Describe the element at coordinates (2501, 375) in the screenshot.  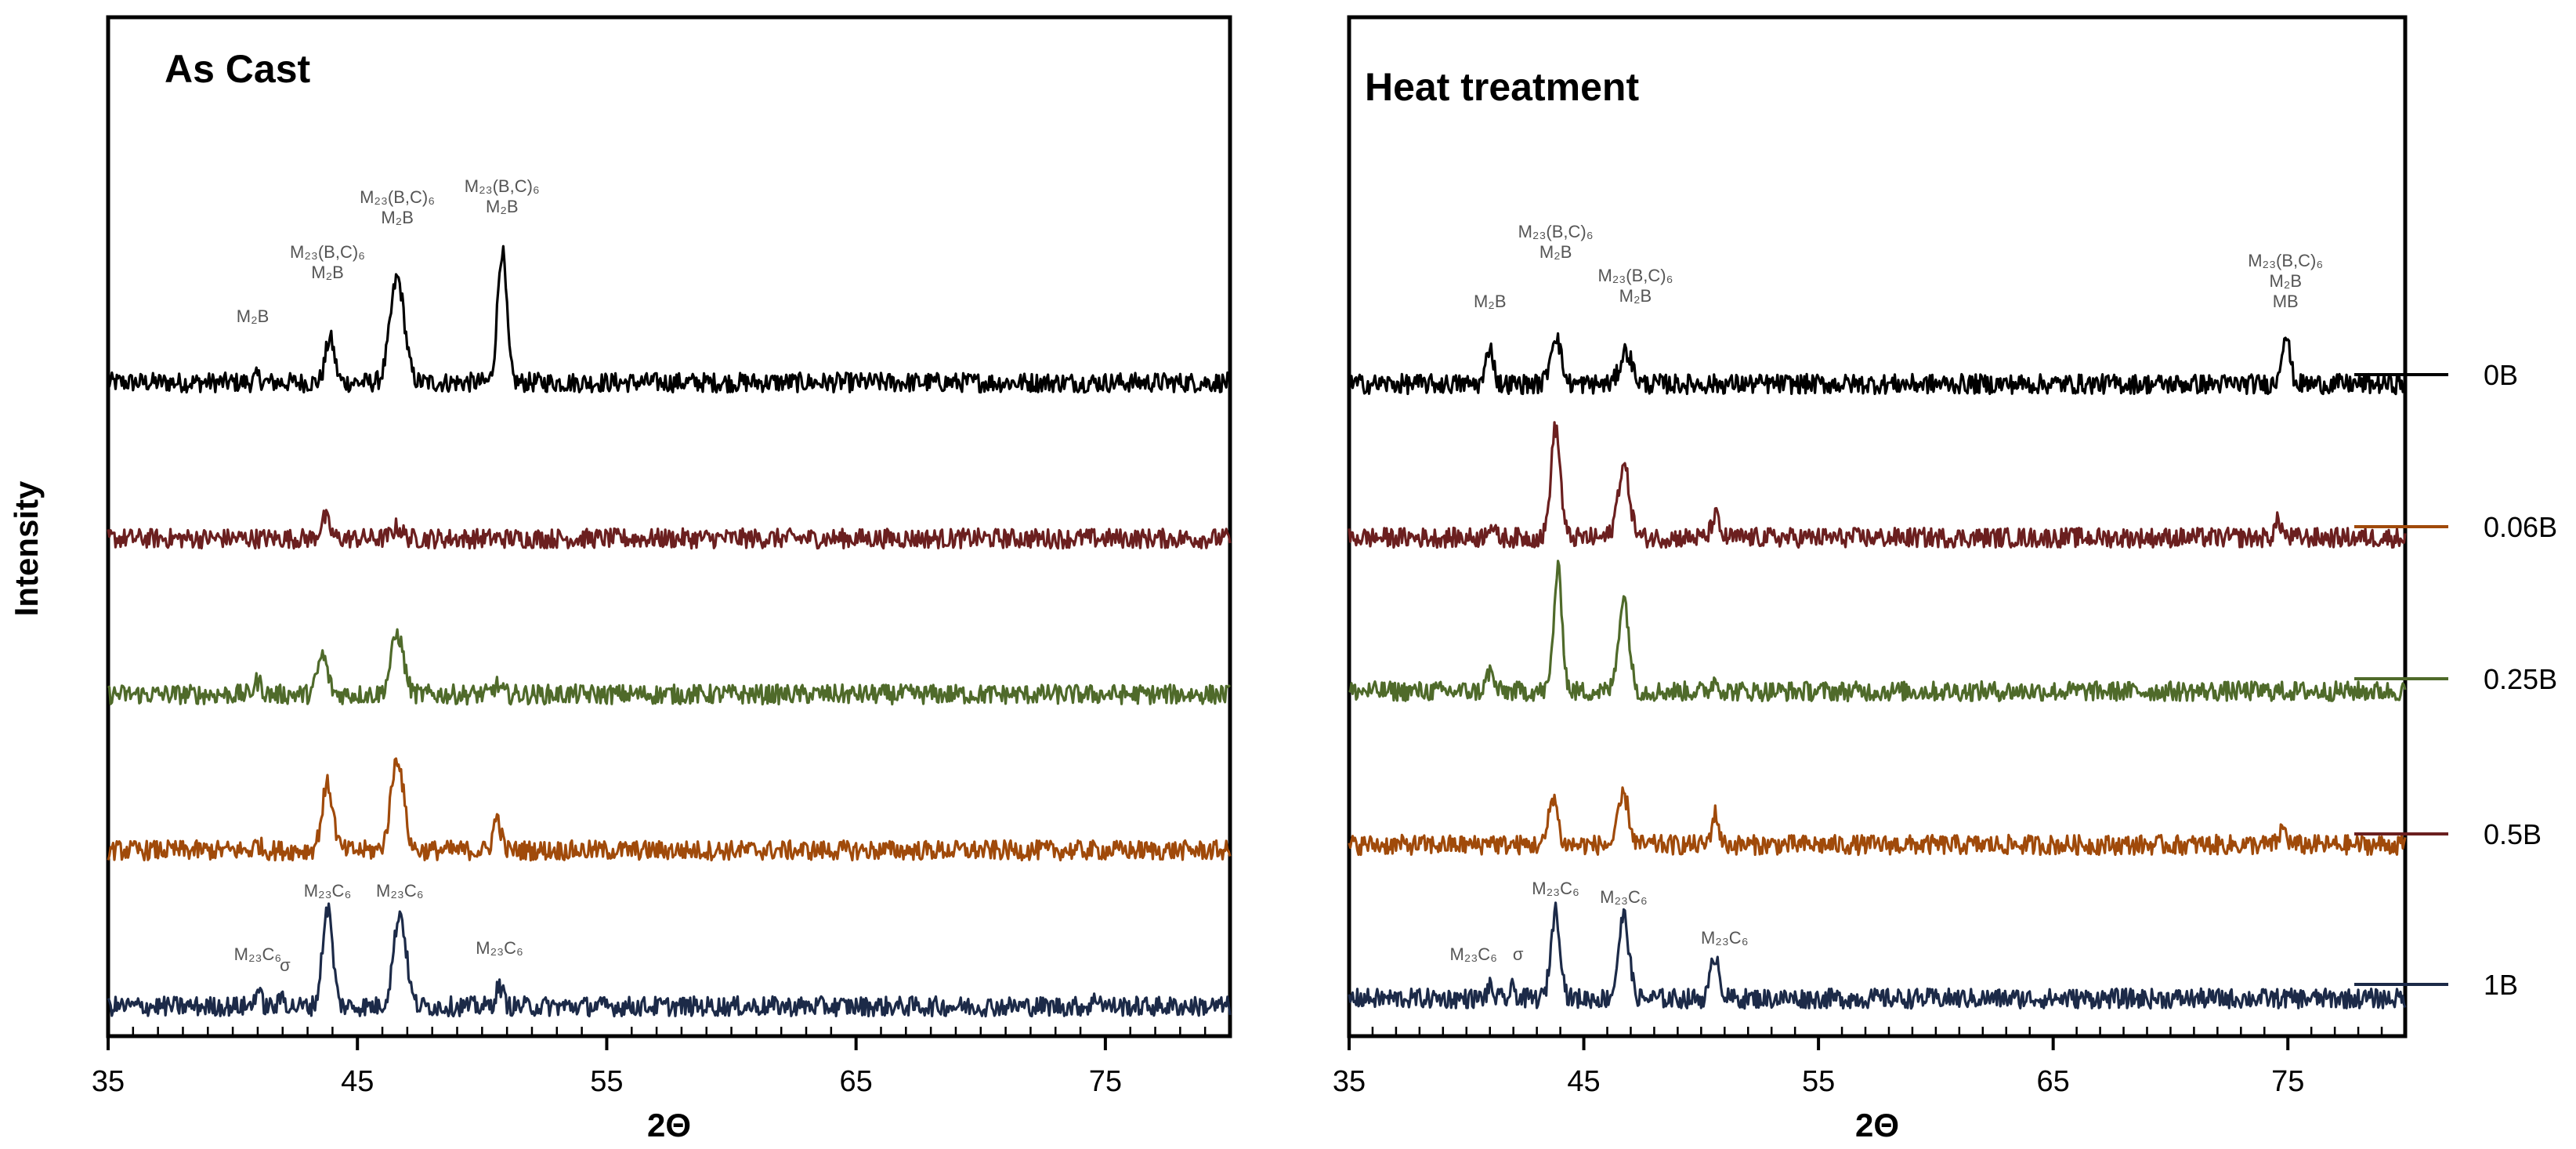
I see `legend-label: 0B` at that location.